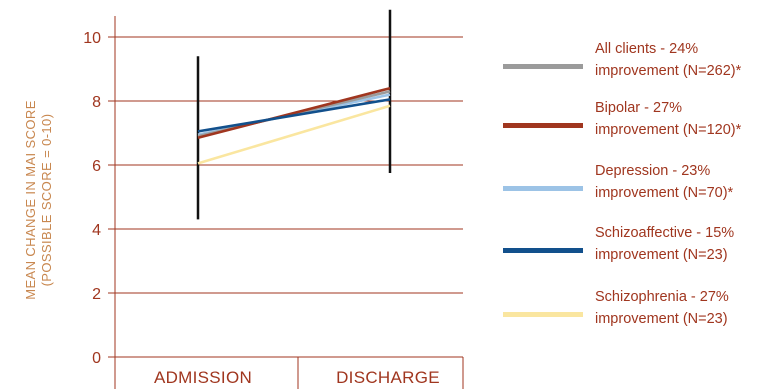 This screenshot has width=783, height=389. Describe the element at coordinates (618, 244) in the screenshot. I see `legend-item-3: Schizoaffective - 15% improvement (N=23)` at that location.